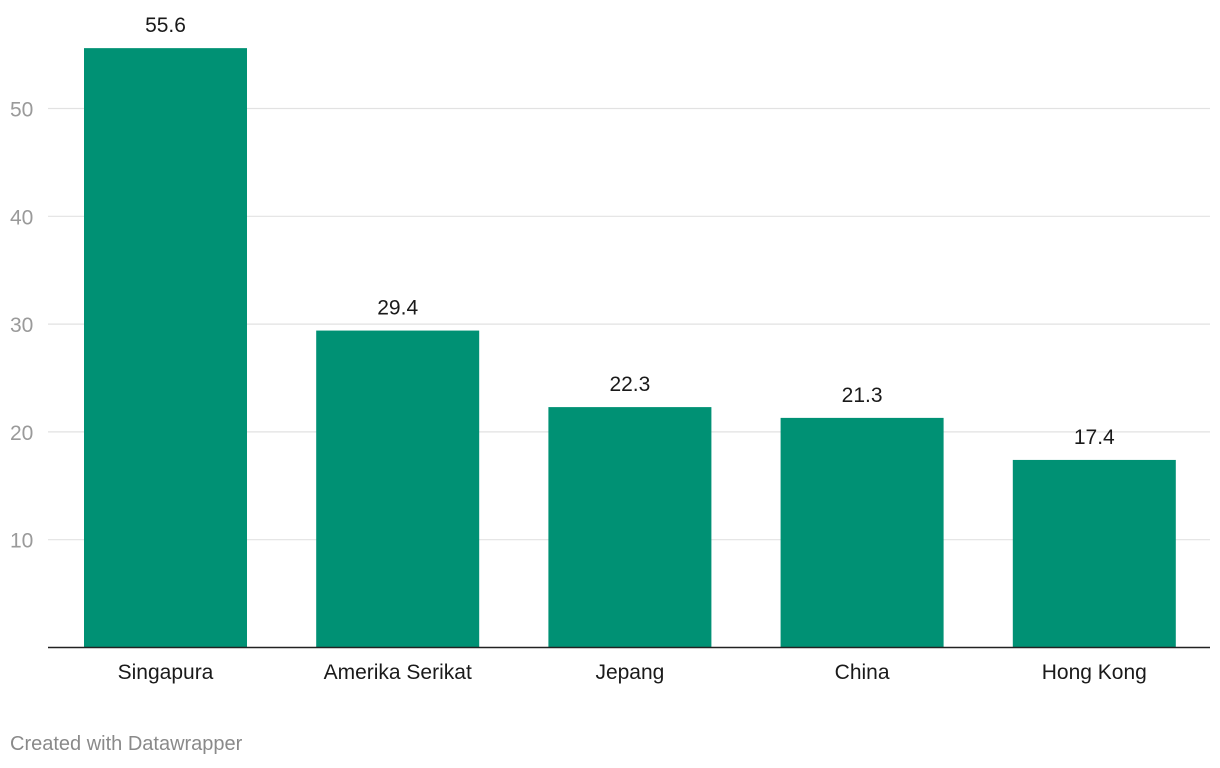 The image size is (1220, 768). Describe the element at coordinates (1094, 553) in the screenshot. I see `bar-hong-kong` at that location.